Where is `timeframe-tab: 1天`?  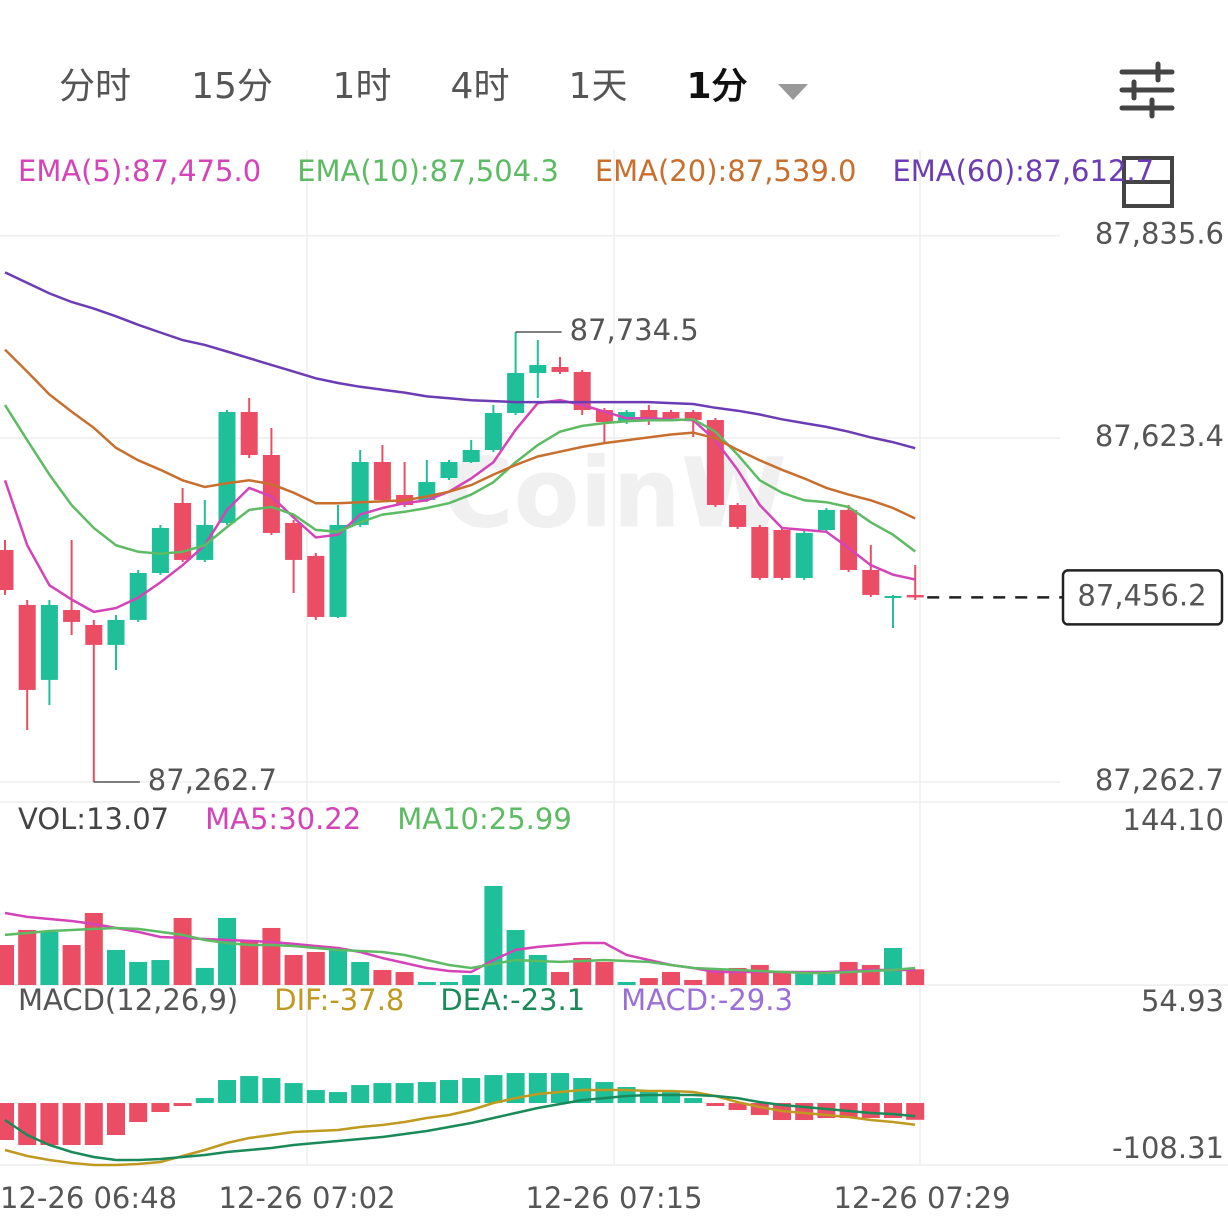
timeframe-tab: 1天 is located at coordinates (598, 86).